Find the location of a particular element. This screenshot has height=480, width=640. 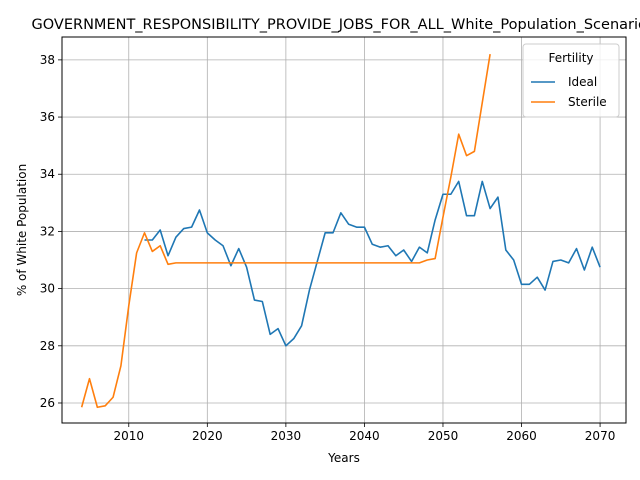

legend-label-ideal: Ideal is located at coordinates (582, 82).